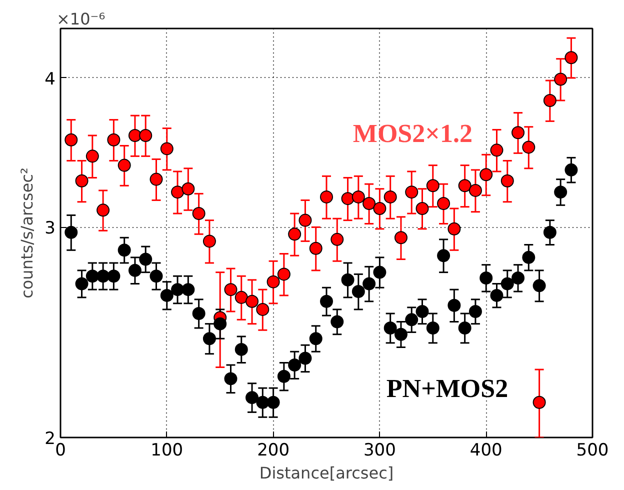  Describe the element at coordinates (50, 439) in the screenshot. I see `y-tick-label: 2` at that location.